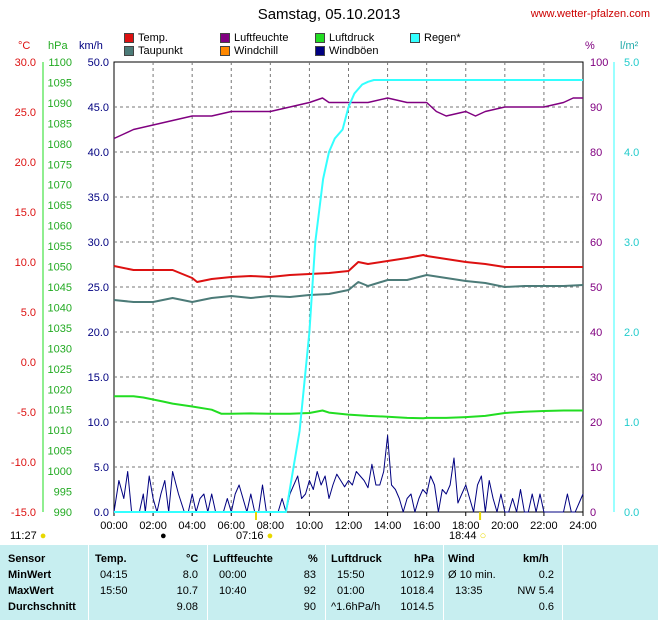 This screenshot has height=620, width=658. I want to click on rain-tick-label: 5.0, so click(631, 63).